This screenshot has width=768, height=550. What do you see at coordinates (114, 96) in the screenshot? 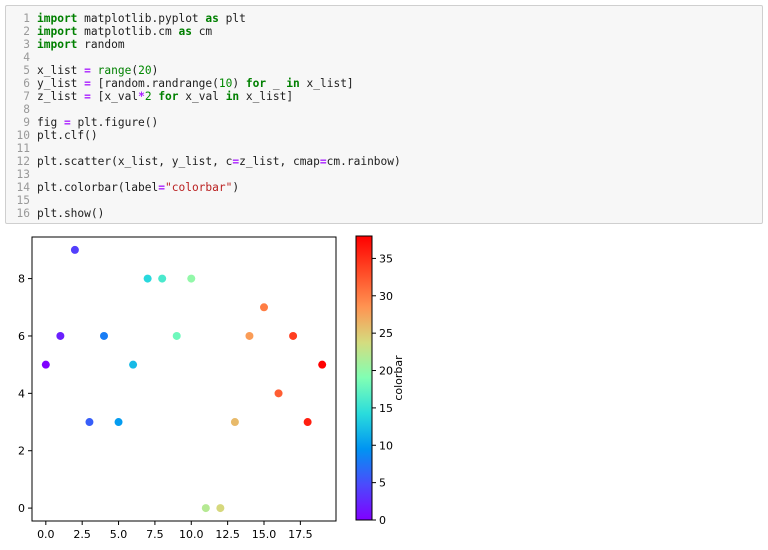
I see `code-token: [x_val` at bounding box center [114, 96].